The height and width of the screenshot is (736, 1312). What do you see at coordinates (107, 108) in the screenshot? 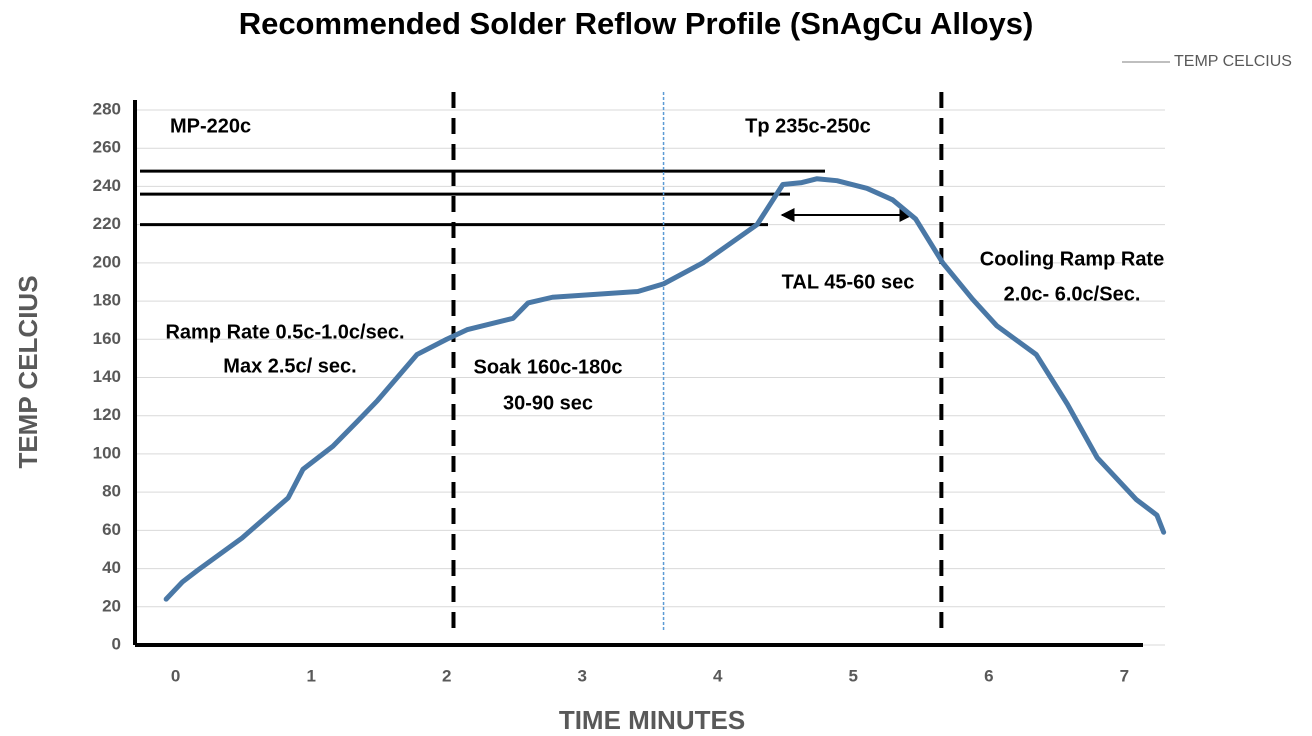
I see `y-tick-label: 280` at bounding box center [107, 108].